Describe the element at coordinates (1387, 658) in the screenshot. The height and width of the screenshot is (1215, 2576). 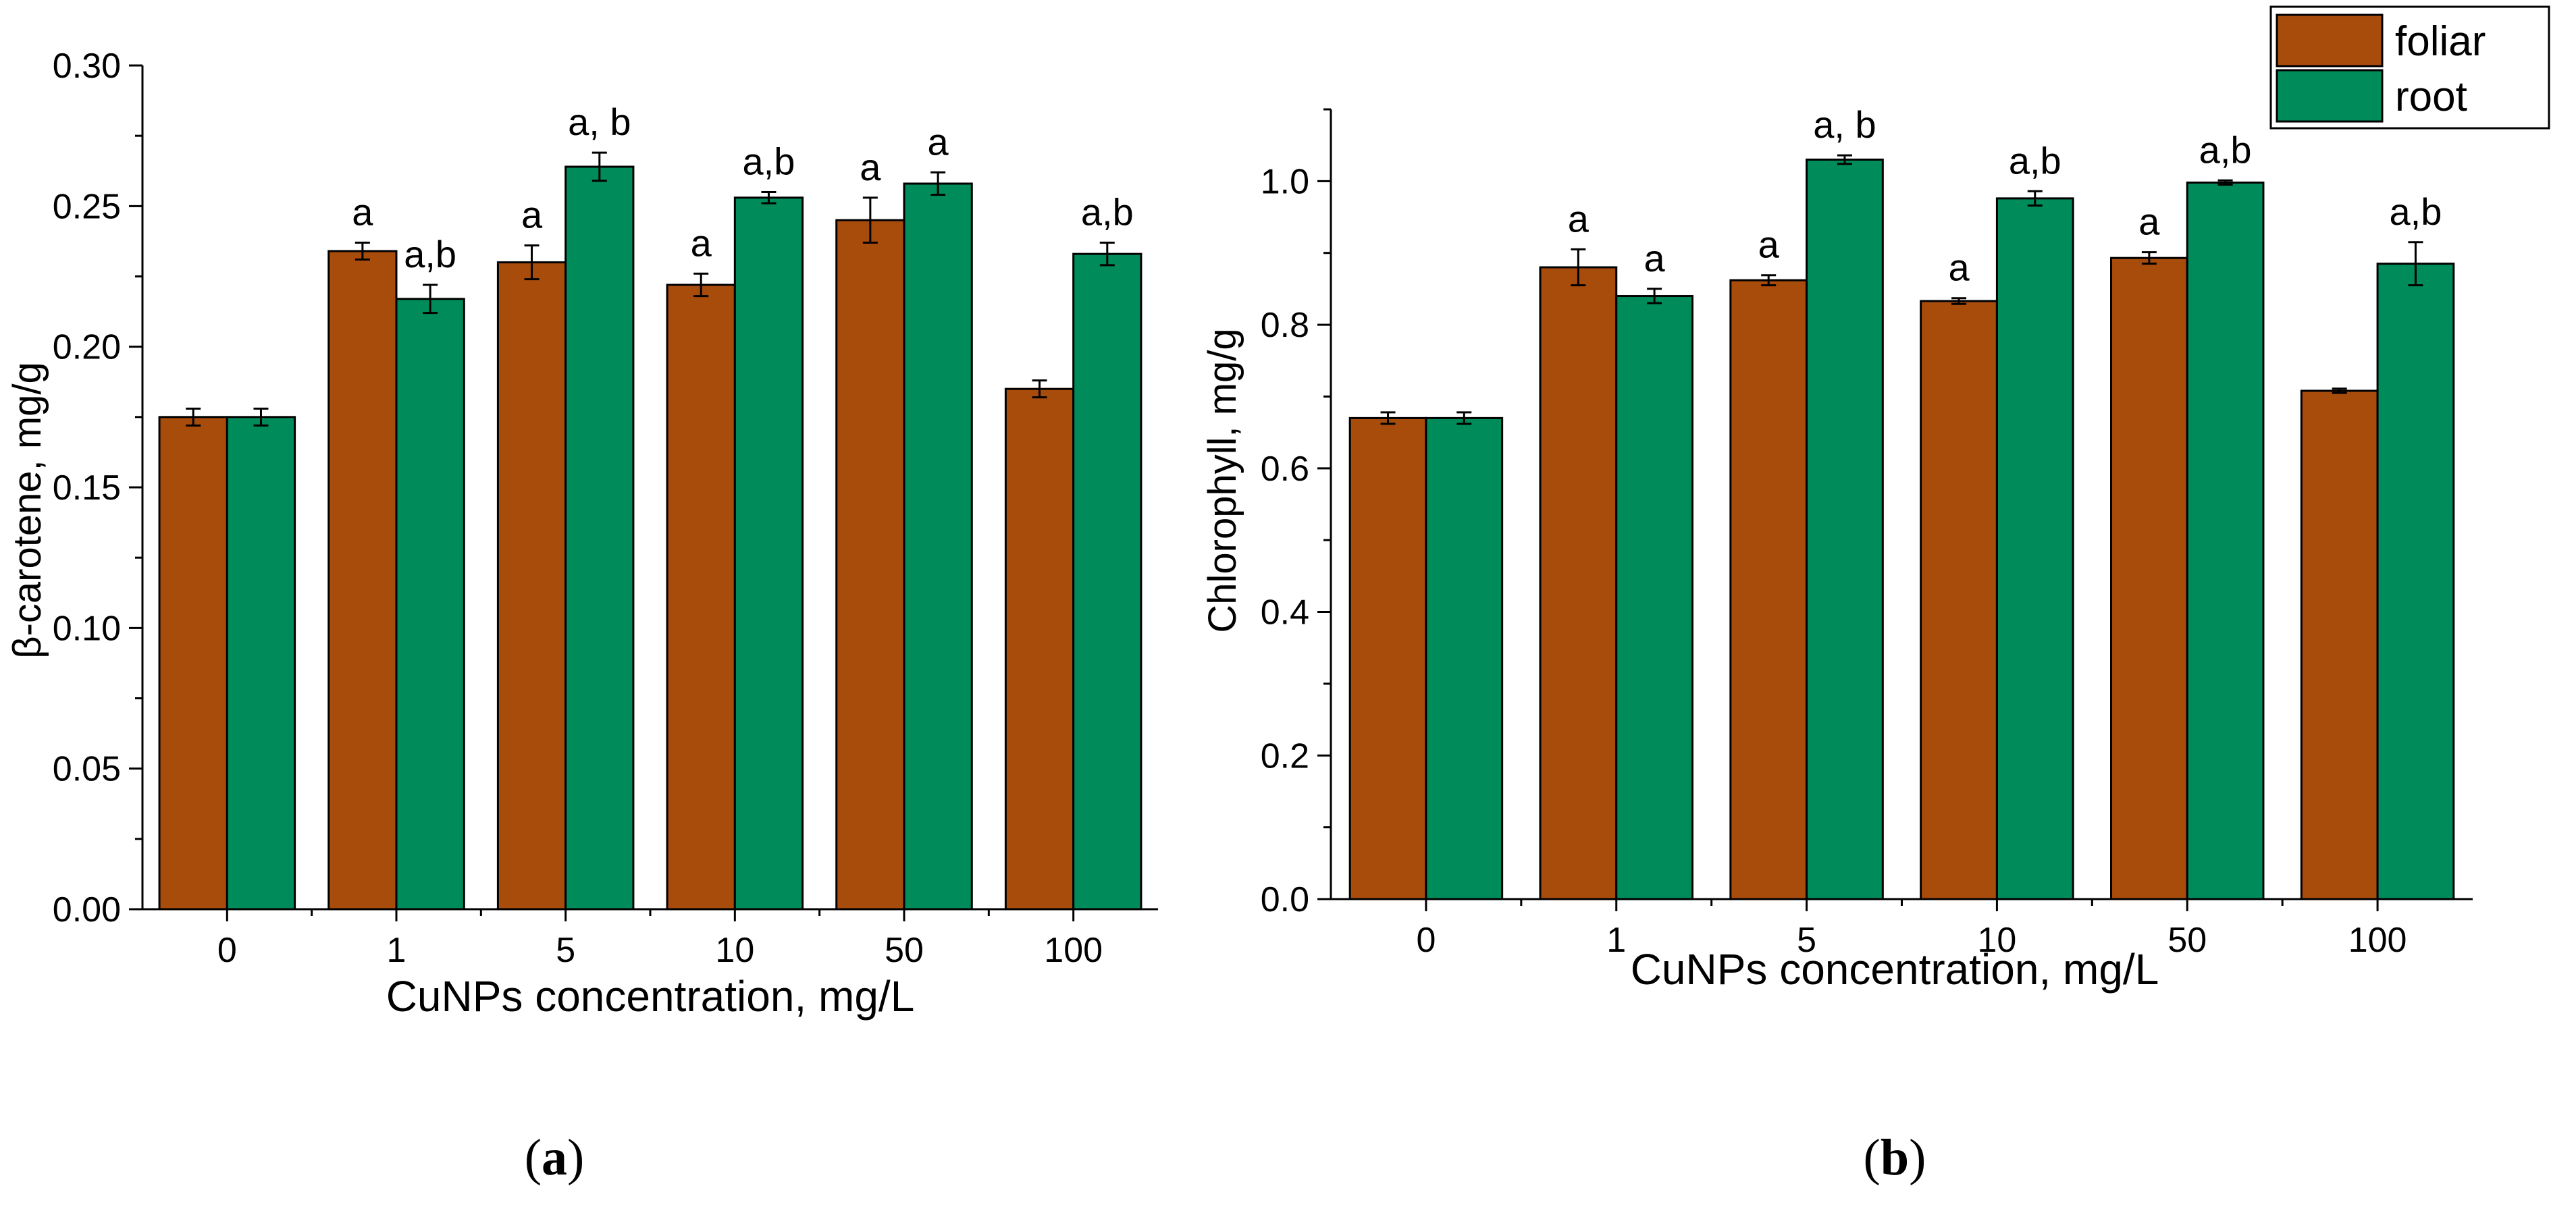
I see `bar-foliar-0-b` at that location.